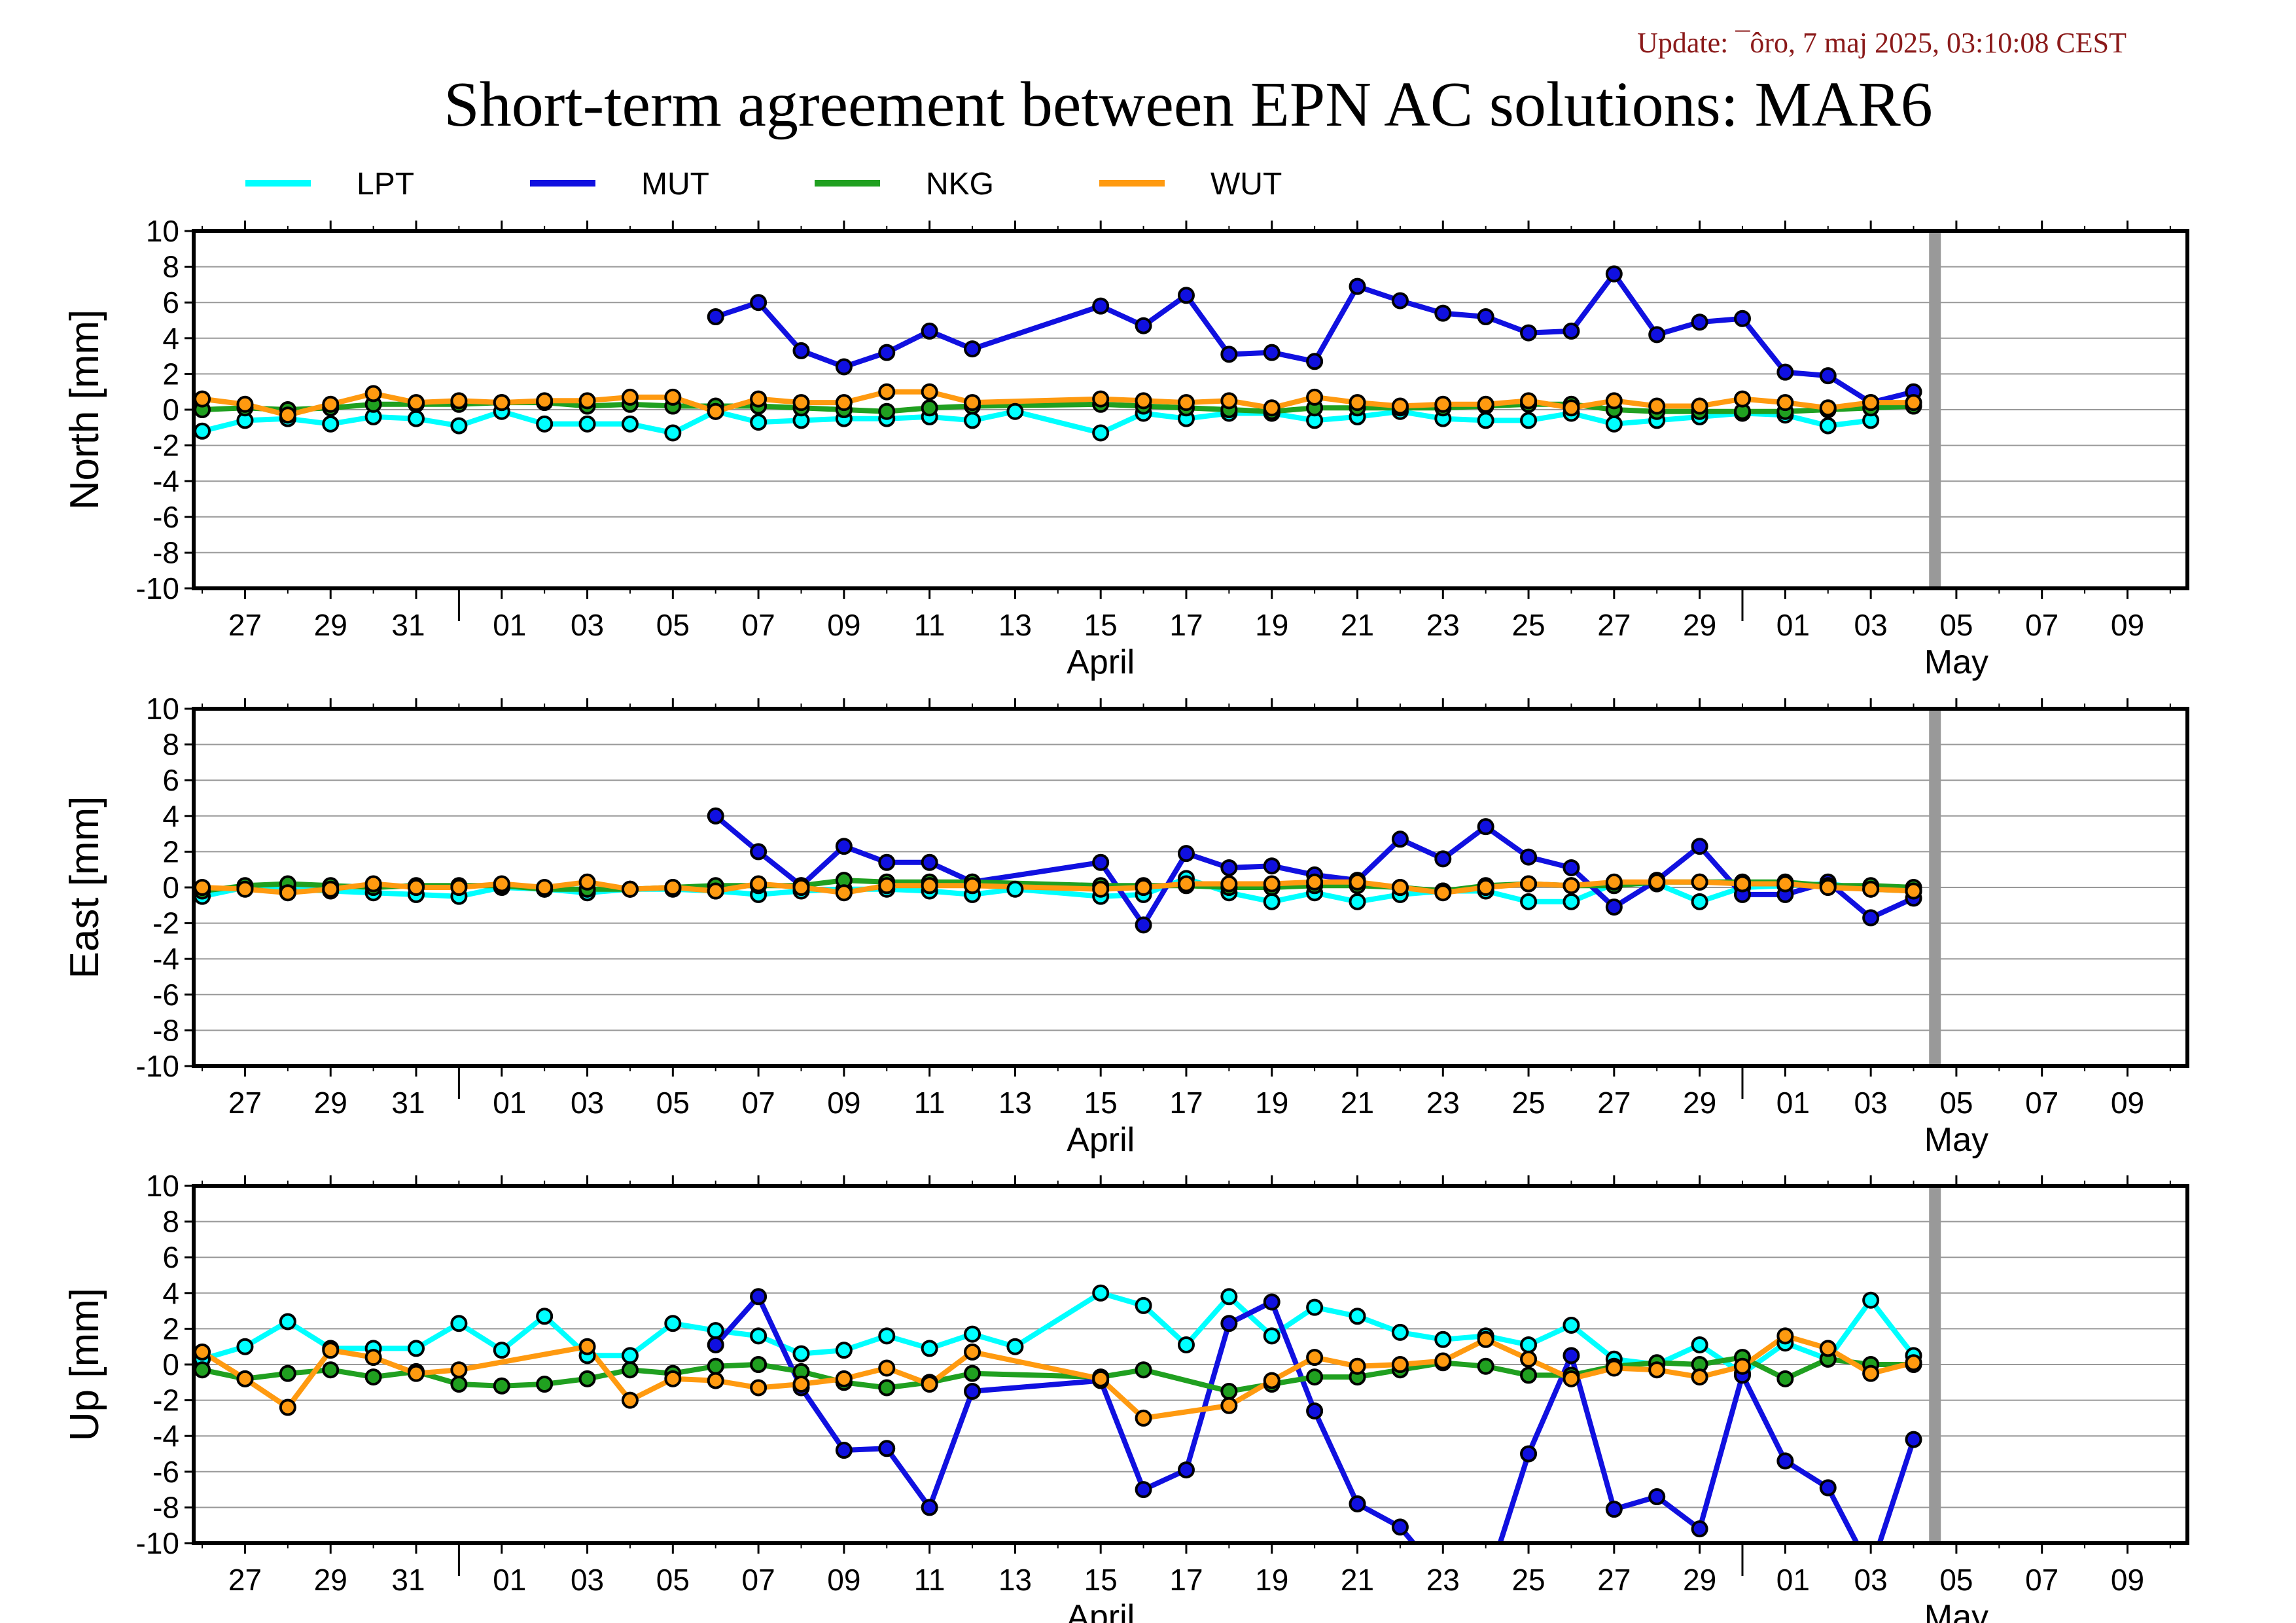 The height and width of the screenshot is (1623, 2296). Describe the element at coordinates (1528, 1103) in the screenshot. I see `x-tick-label: 25` at that location.